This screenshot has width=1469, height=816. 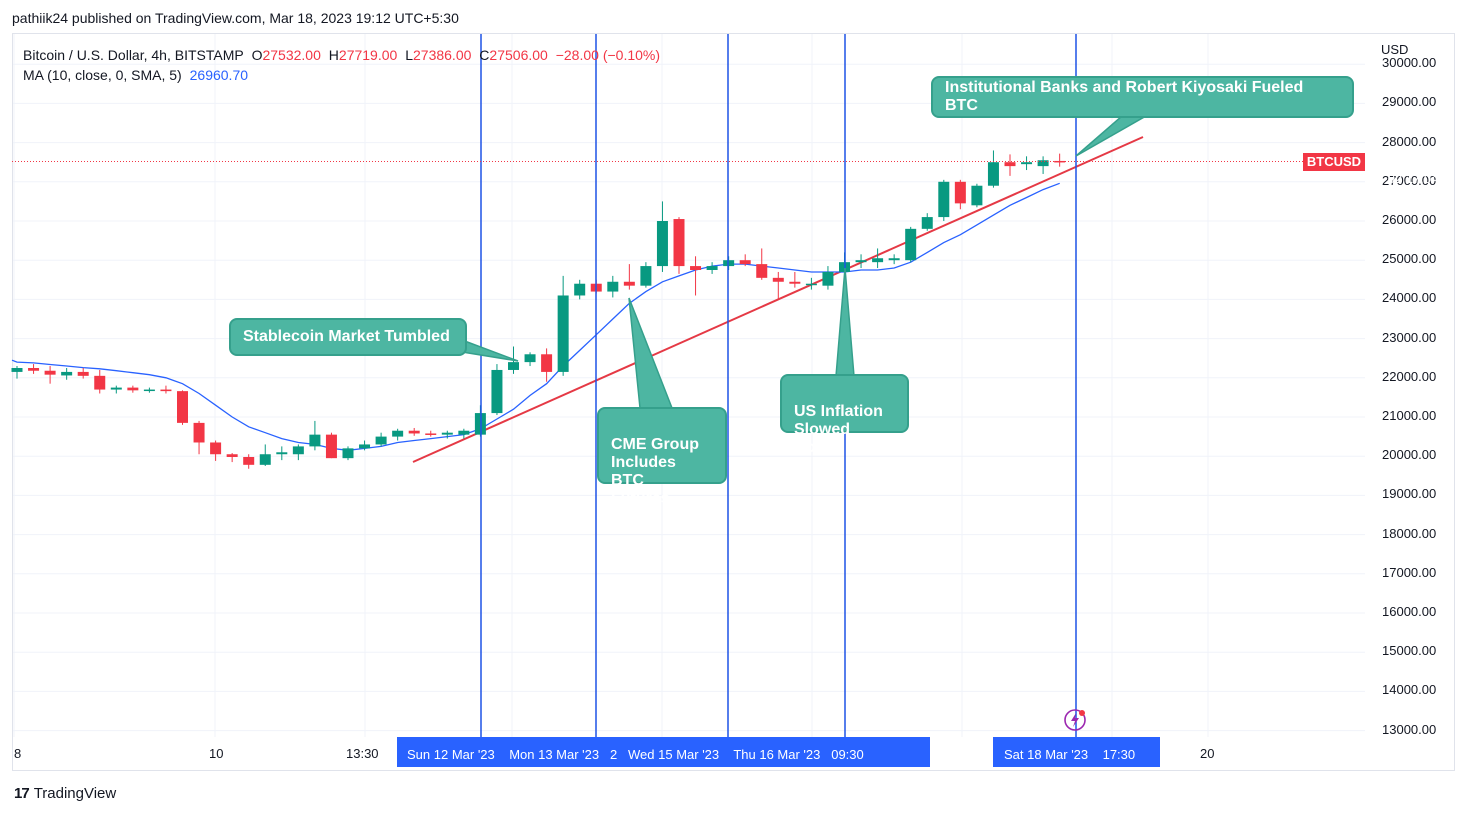 What do you see at coordinates (1409, 141) in the screenshot?
I see `price-tick-label: 28000.00` at bounding box center [1409, 141].